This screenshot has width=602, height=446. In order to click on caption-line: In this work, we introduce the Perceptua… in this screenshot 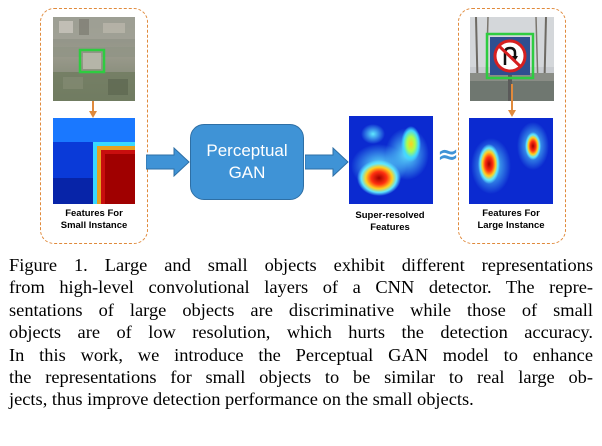, I will do `click(301, 354)`.